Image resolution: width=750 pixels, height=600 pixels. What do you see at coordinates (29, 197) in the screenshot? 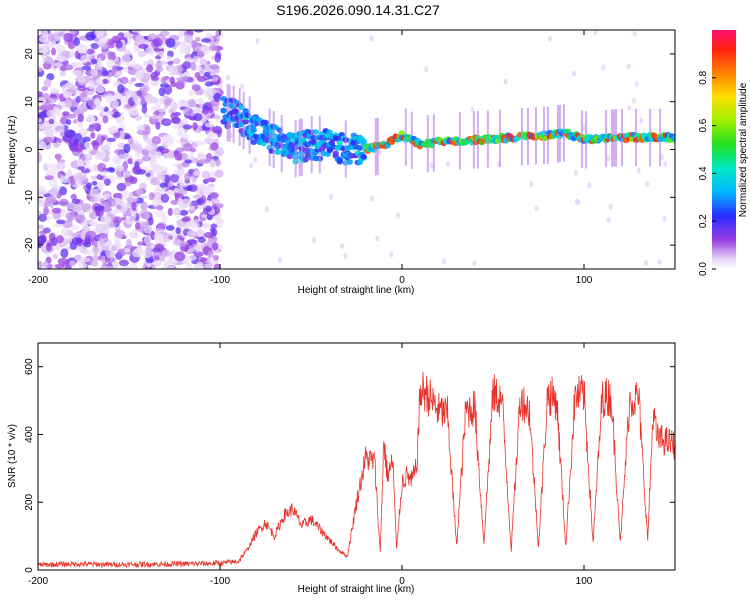
I see `y-tick-label: -10` at bounding box center [29, 197].